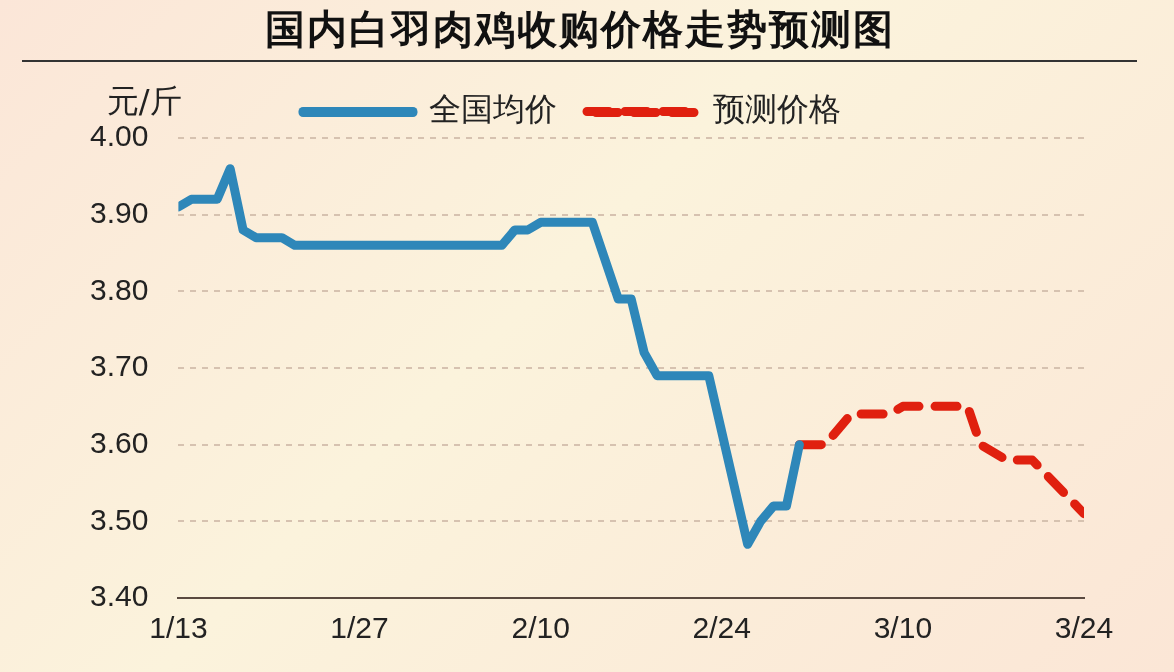  I want to click on x-tick-label: 3/10, so click(903, 628).